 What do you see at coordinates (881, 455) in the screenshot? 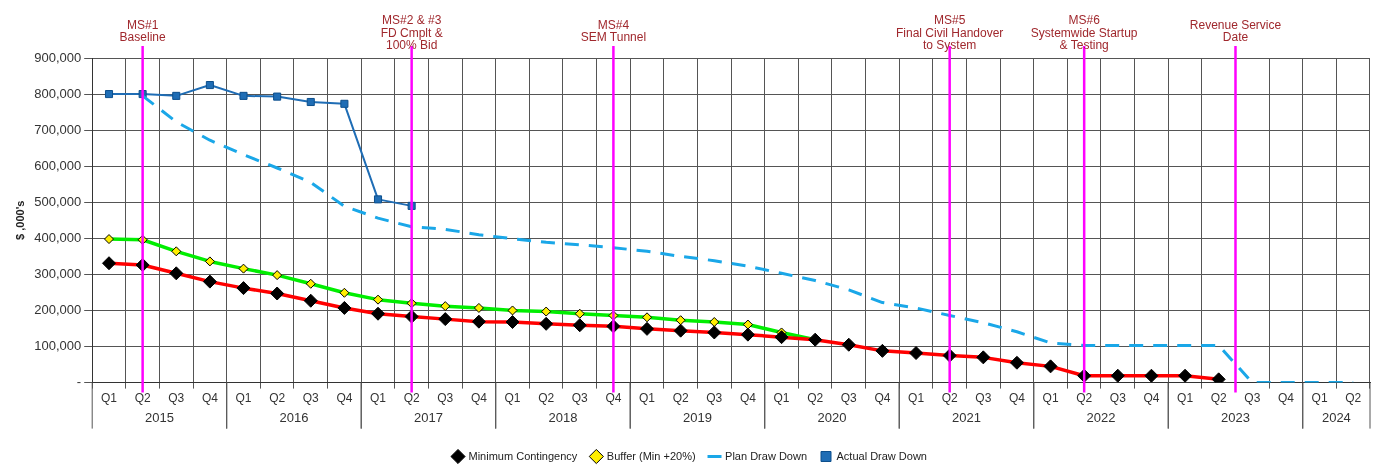
I see `legend-label: Actual Draw Down` at bounding box center [881, 455].